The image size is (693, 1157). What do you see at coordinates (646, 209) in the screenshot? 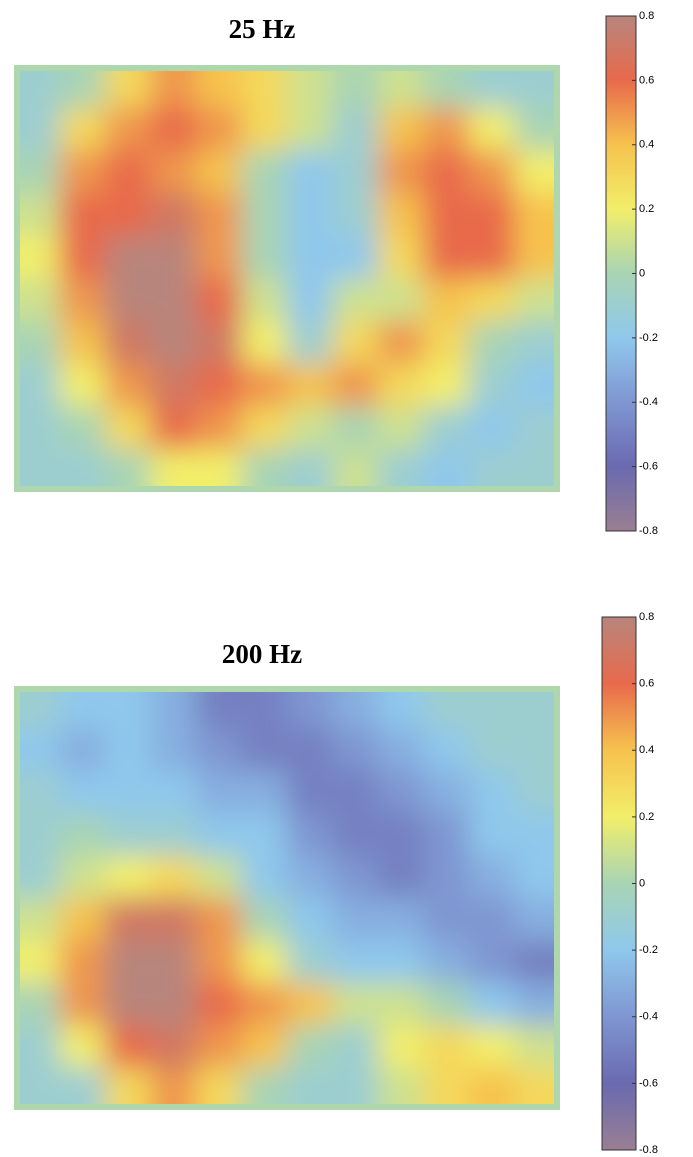
I see `colorbar-tick-label: 0.2` at bounding box center [646, 209].